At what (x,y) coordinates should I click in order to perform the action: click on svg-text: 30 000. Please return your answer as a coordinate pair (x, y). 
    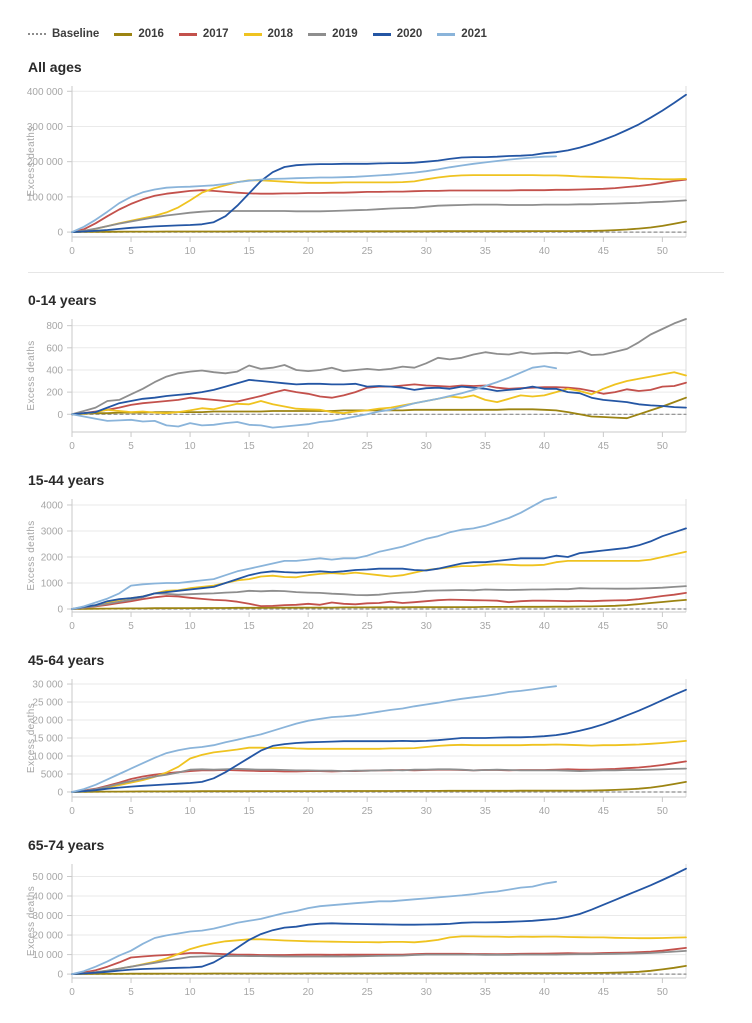
    Looking at the image, I should click on (47, 685).